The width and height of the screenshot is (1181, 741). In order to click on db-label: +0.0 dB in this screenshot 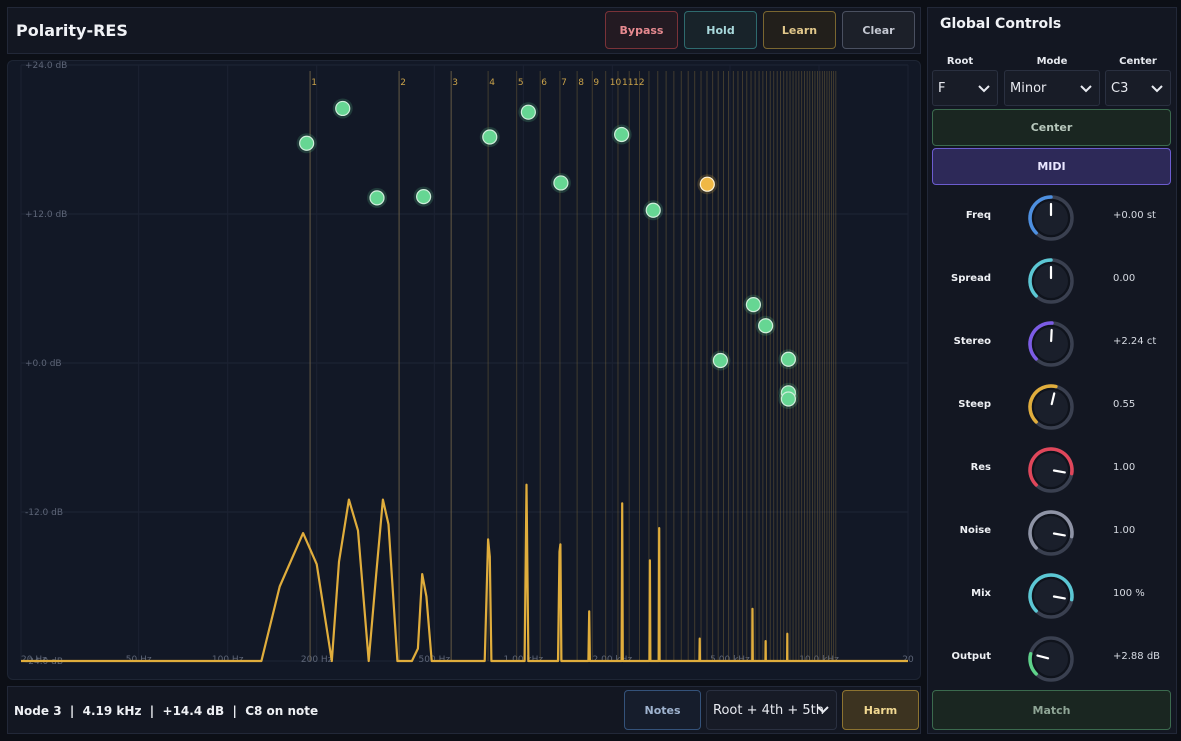, I will do `click(43, 364)`.